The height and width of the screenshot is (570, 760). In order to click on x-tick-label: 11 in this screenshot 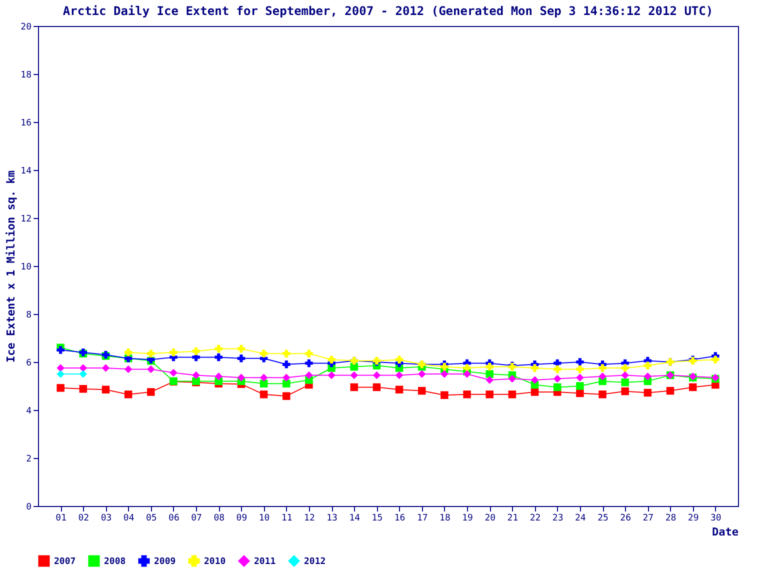, I will do `click(286, 519)`.